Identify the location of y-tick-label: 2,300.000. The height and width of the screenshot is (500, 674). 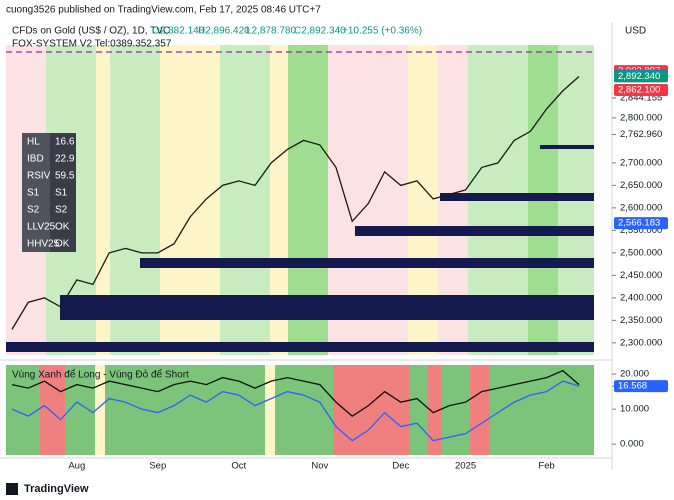
(641, 342).